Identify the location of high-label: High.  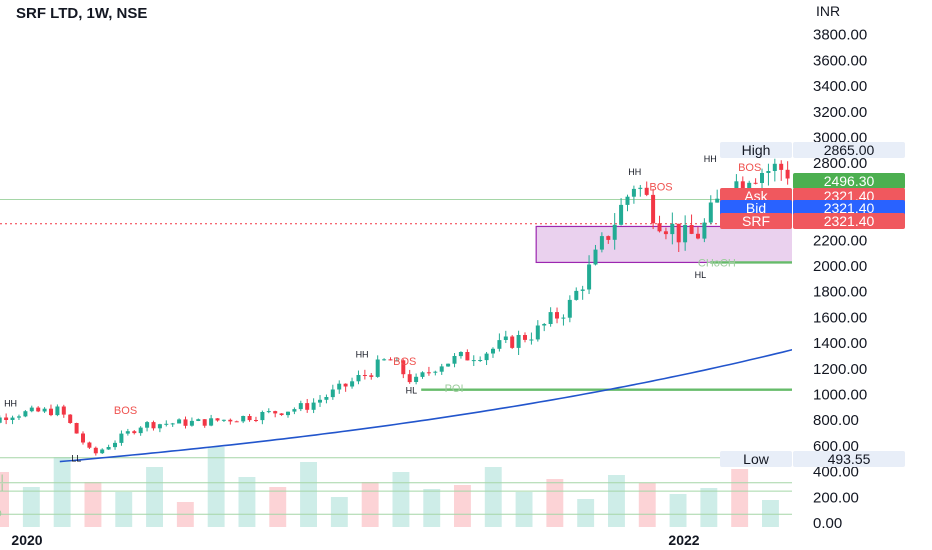
(756, 150).